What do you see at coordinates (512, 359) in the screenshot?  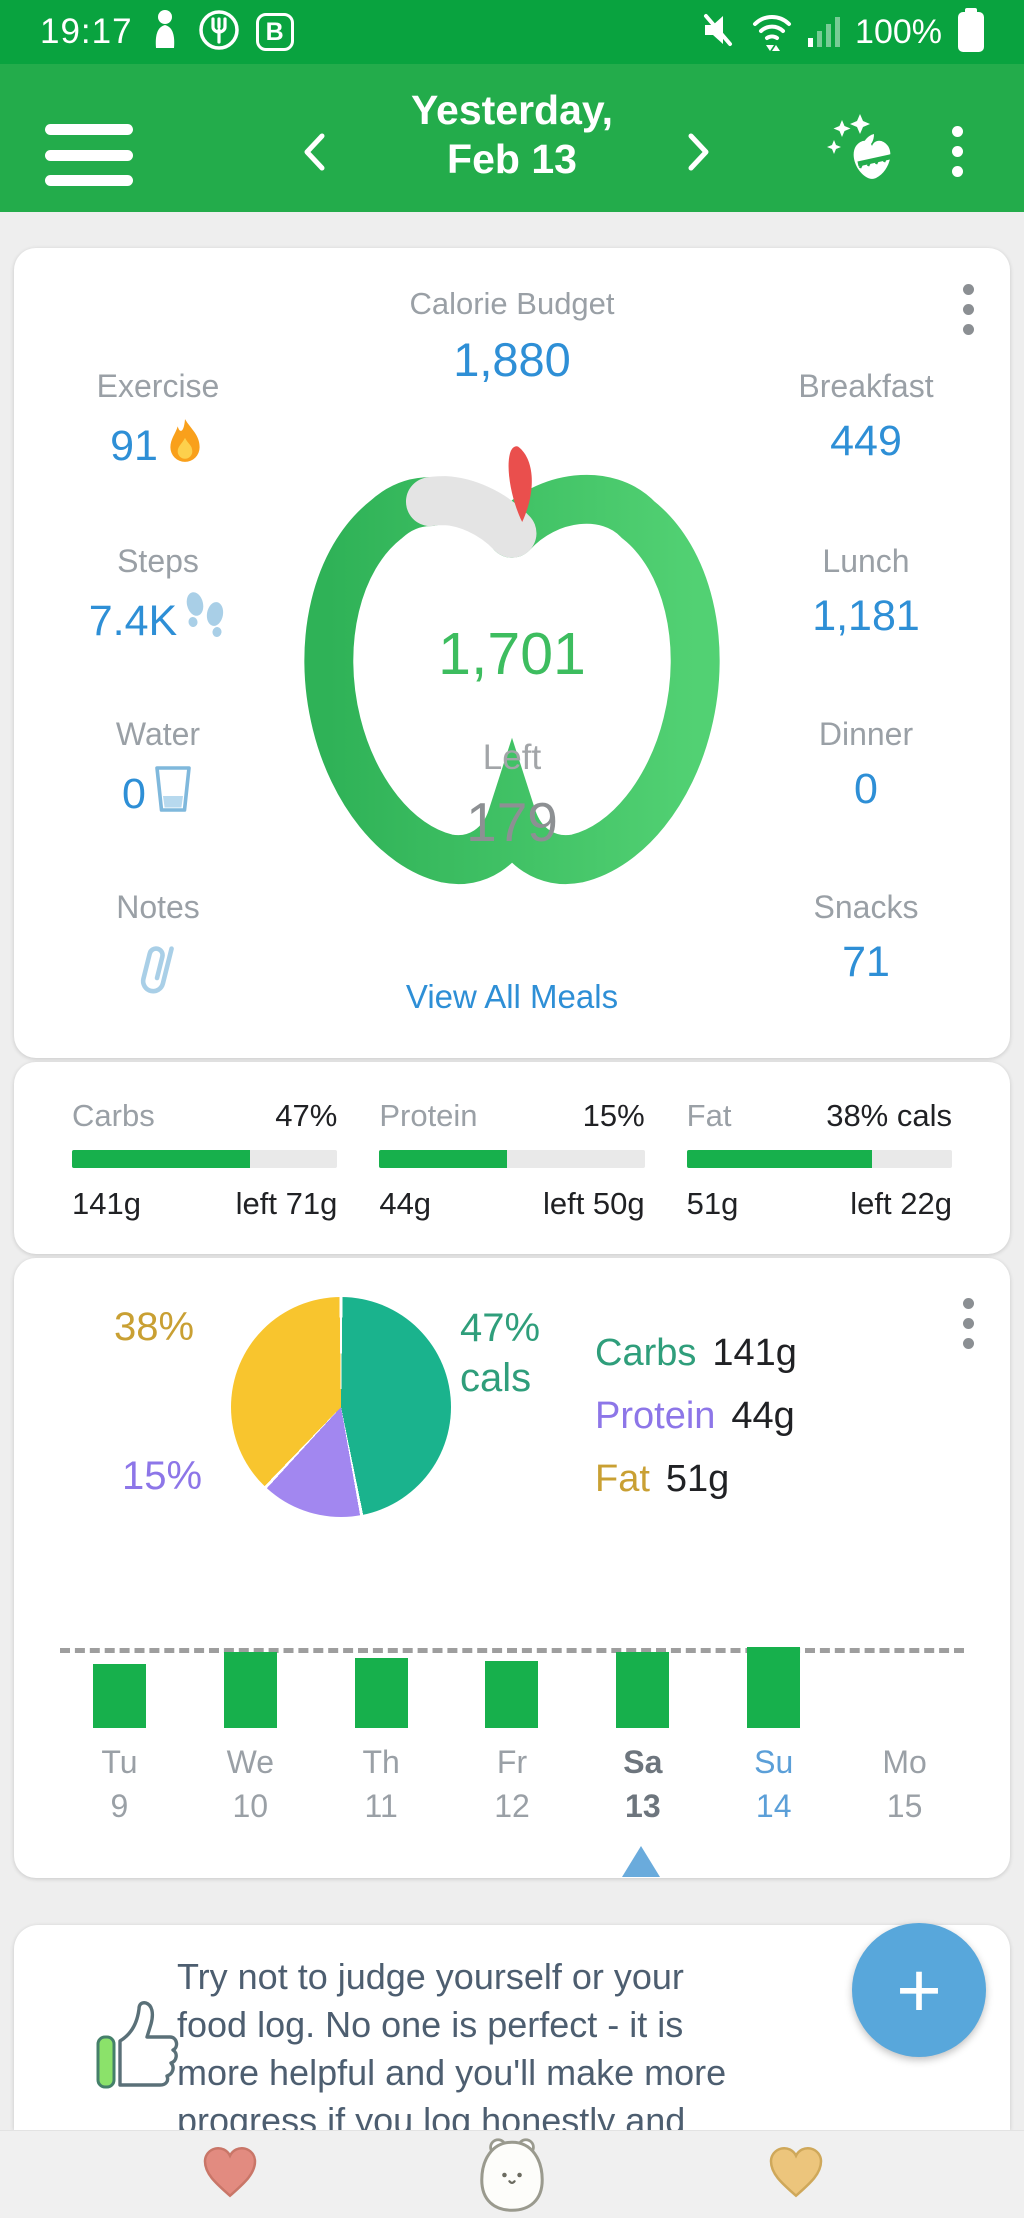 I see `calorie-budget-value: 1,880` at bounding box center [512, 359].